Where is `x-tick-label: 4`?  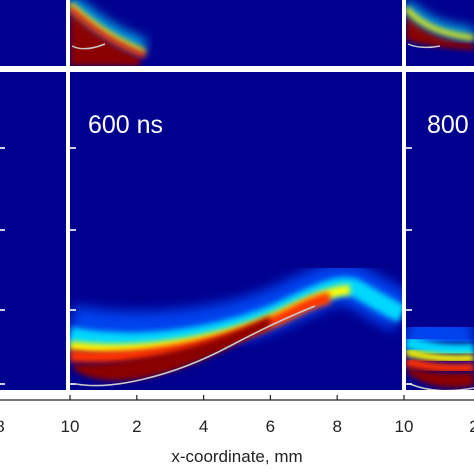 x-tick-label: 4 is located at coordinates (203, 426).